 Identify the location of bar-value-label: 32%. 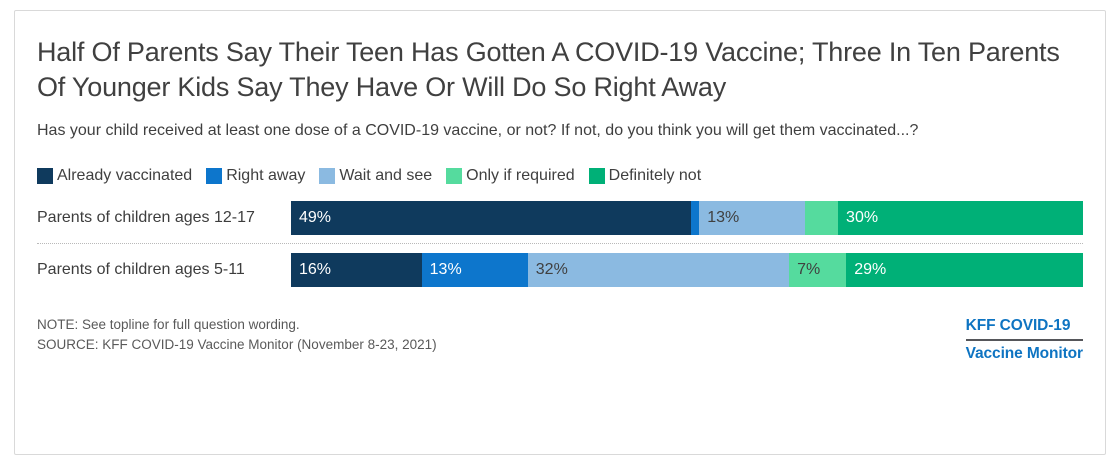
(551, 269).